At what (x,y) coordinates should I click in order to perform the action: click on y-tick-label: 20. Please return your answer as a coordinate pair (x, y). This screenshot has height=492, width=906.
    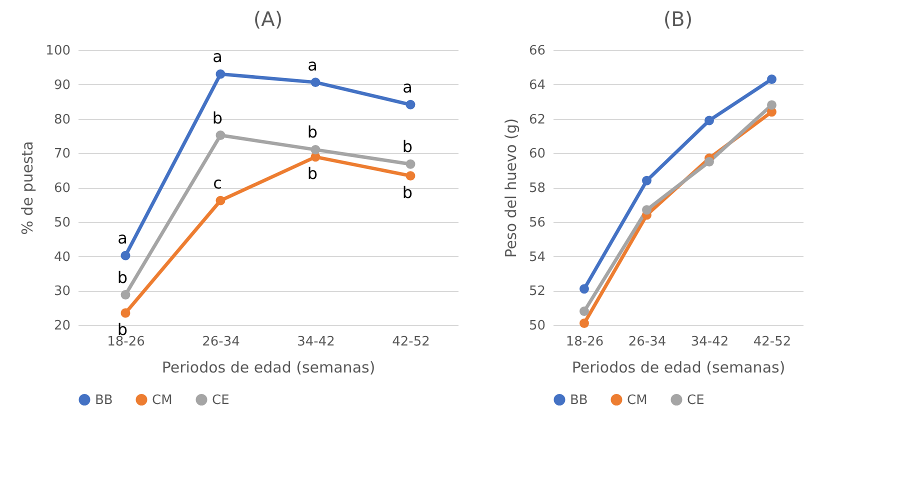
    Looking at the image, I should click on (62, 326).